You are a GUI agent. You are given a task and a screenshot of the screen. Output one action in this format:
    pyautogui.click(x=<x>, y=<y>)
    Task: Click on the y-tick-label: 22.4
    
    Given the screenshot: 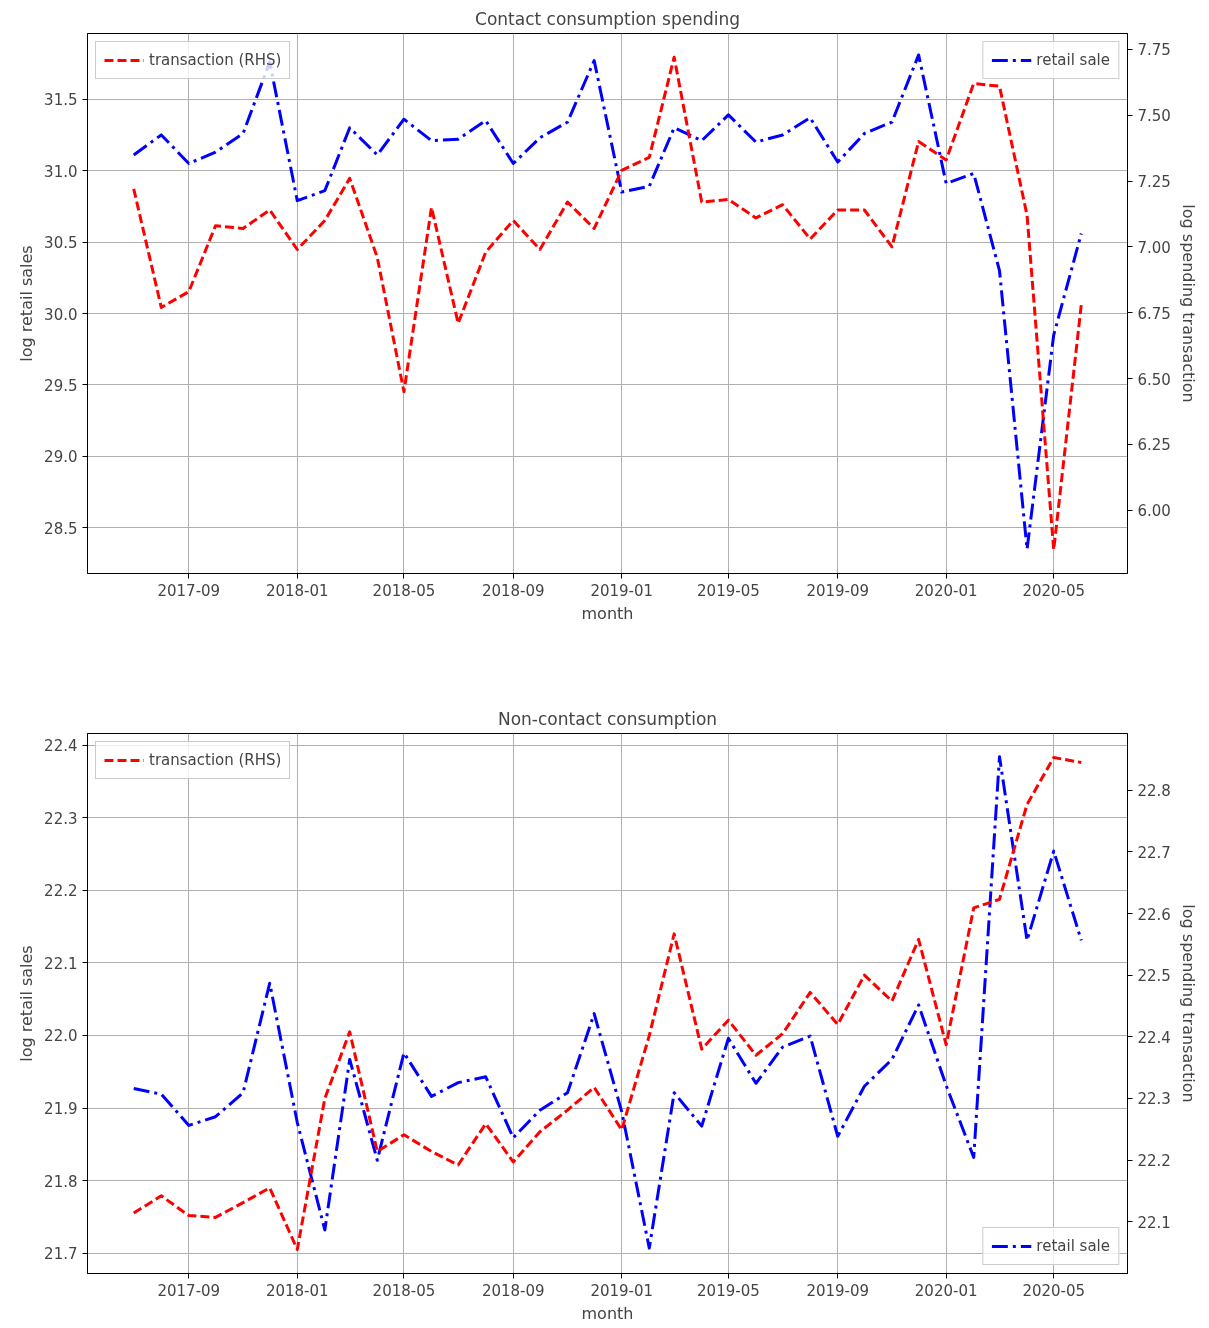 What is the action you would take?
    pyautogui.click(x=61, y=746)
    